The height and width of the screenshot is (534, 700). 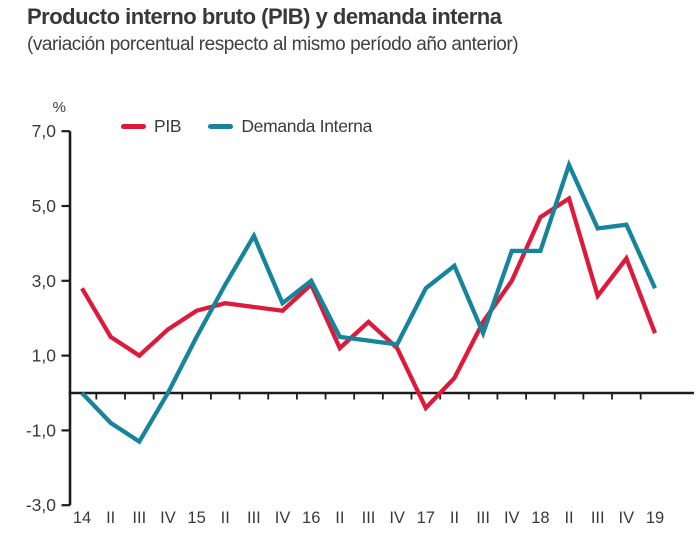 What do you see at coordinates (540, 518) in the screenshot?
I see `x-axis-label: 18` at bounding box center [540, 518].